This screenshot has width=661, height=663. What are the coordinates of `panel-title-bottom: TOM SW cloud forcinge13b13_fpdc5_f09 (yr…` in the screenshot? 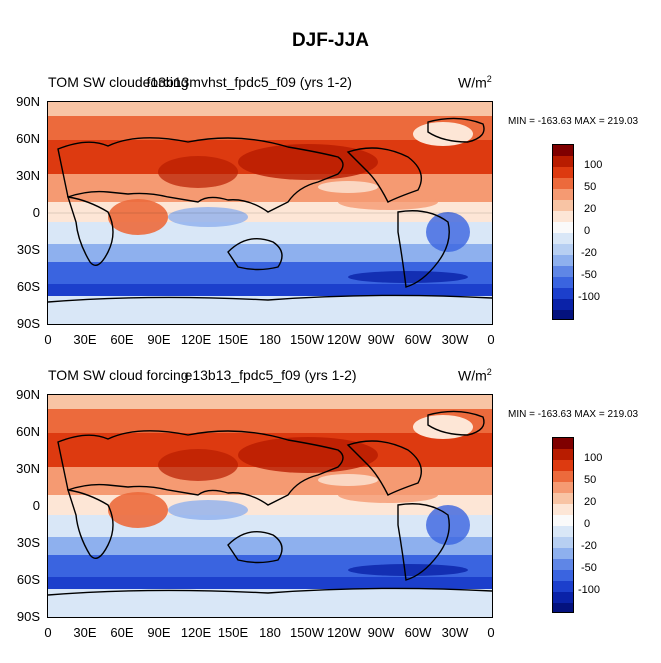 It's located at (202, 375).